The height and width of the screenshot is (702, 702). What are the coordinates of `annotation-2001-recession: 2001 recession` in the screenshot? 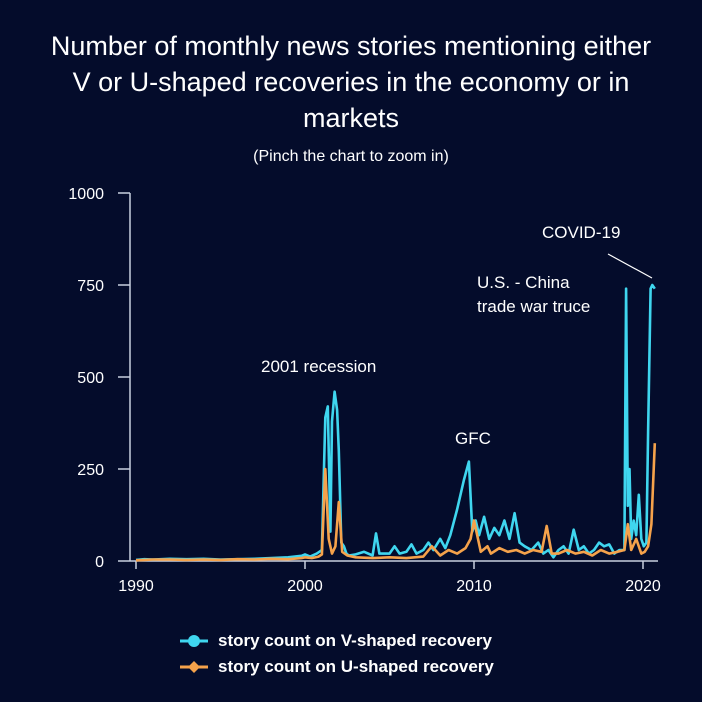 It's located at (318, 366).